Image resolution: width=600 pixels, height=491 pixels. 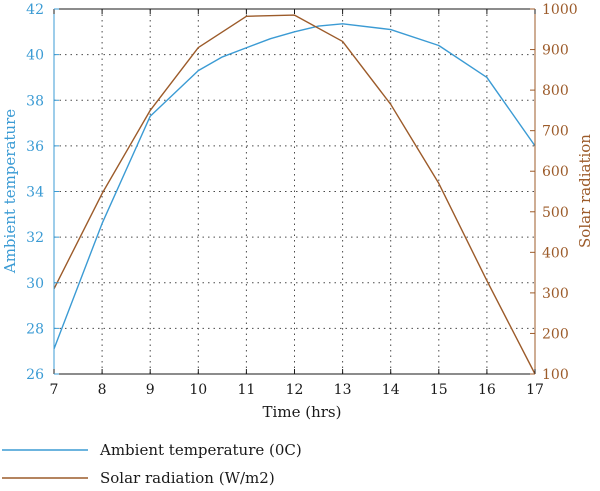 What do you see at coordinates (585, 191) in the screenshot?
I see `right-y-axis-label: Solar radiation` at bounding box center [585, 191].